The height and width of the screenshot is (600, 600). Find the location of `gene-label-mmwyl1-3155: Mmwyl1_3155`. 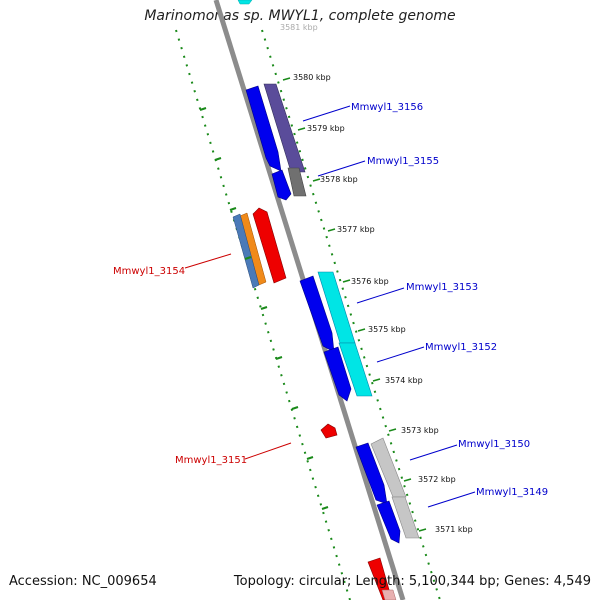

gene-label-mmwyl1-3155: Mmwyl1_3155 is located at coordinates (403, 161).